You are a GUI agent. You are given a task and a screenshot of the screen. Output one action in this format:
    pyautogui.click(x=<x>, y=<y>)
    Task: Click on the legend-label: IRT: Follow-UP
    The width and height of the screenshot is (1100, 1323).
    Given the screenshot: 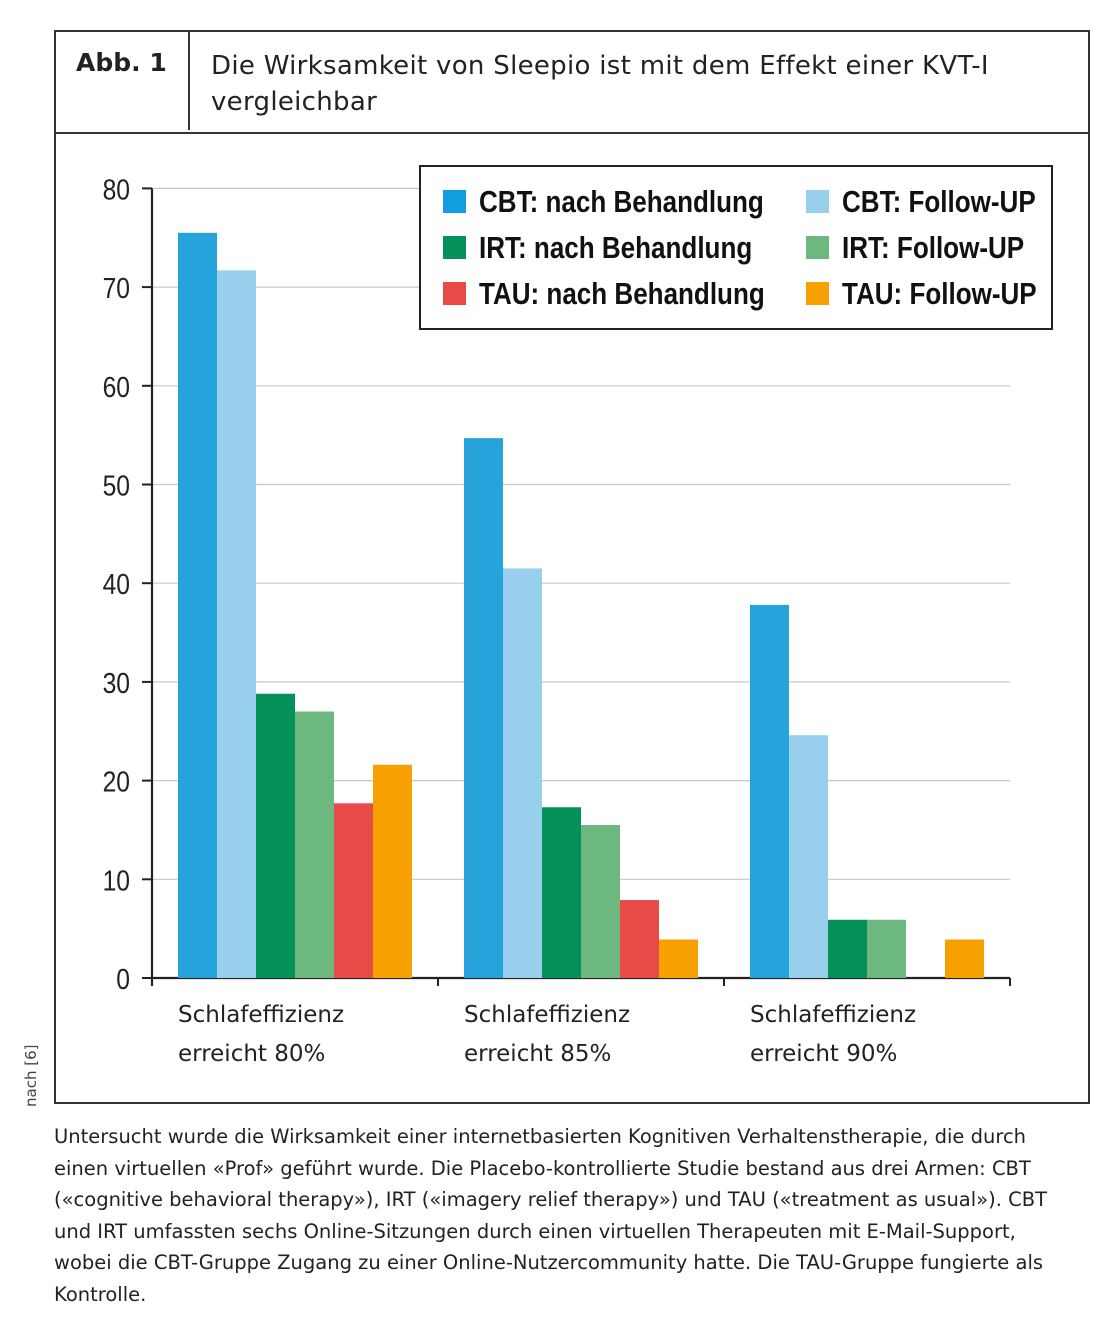 What is the action you would take?
    pyautogui.click(x=933, y=248)
    